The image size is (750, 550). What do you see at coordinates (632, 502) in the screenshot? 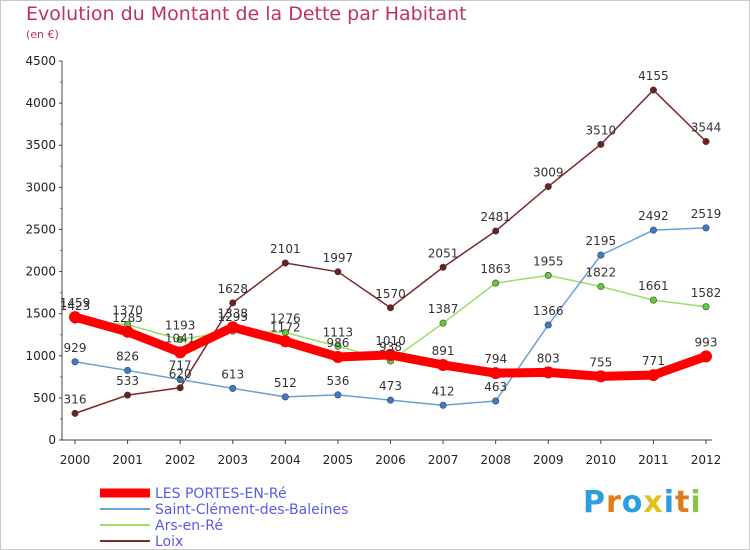
I see `logo-letter: o` at bounding box center [632, 502].